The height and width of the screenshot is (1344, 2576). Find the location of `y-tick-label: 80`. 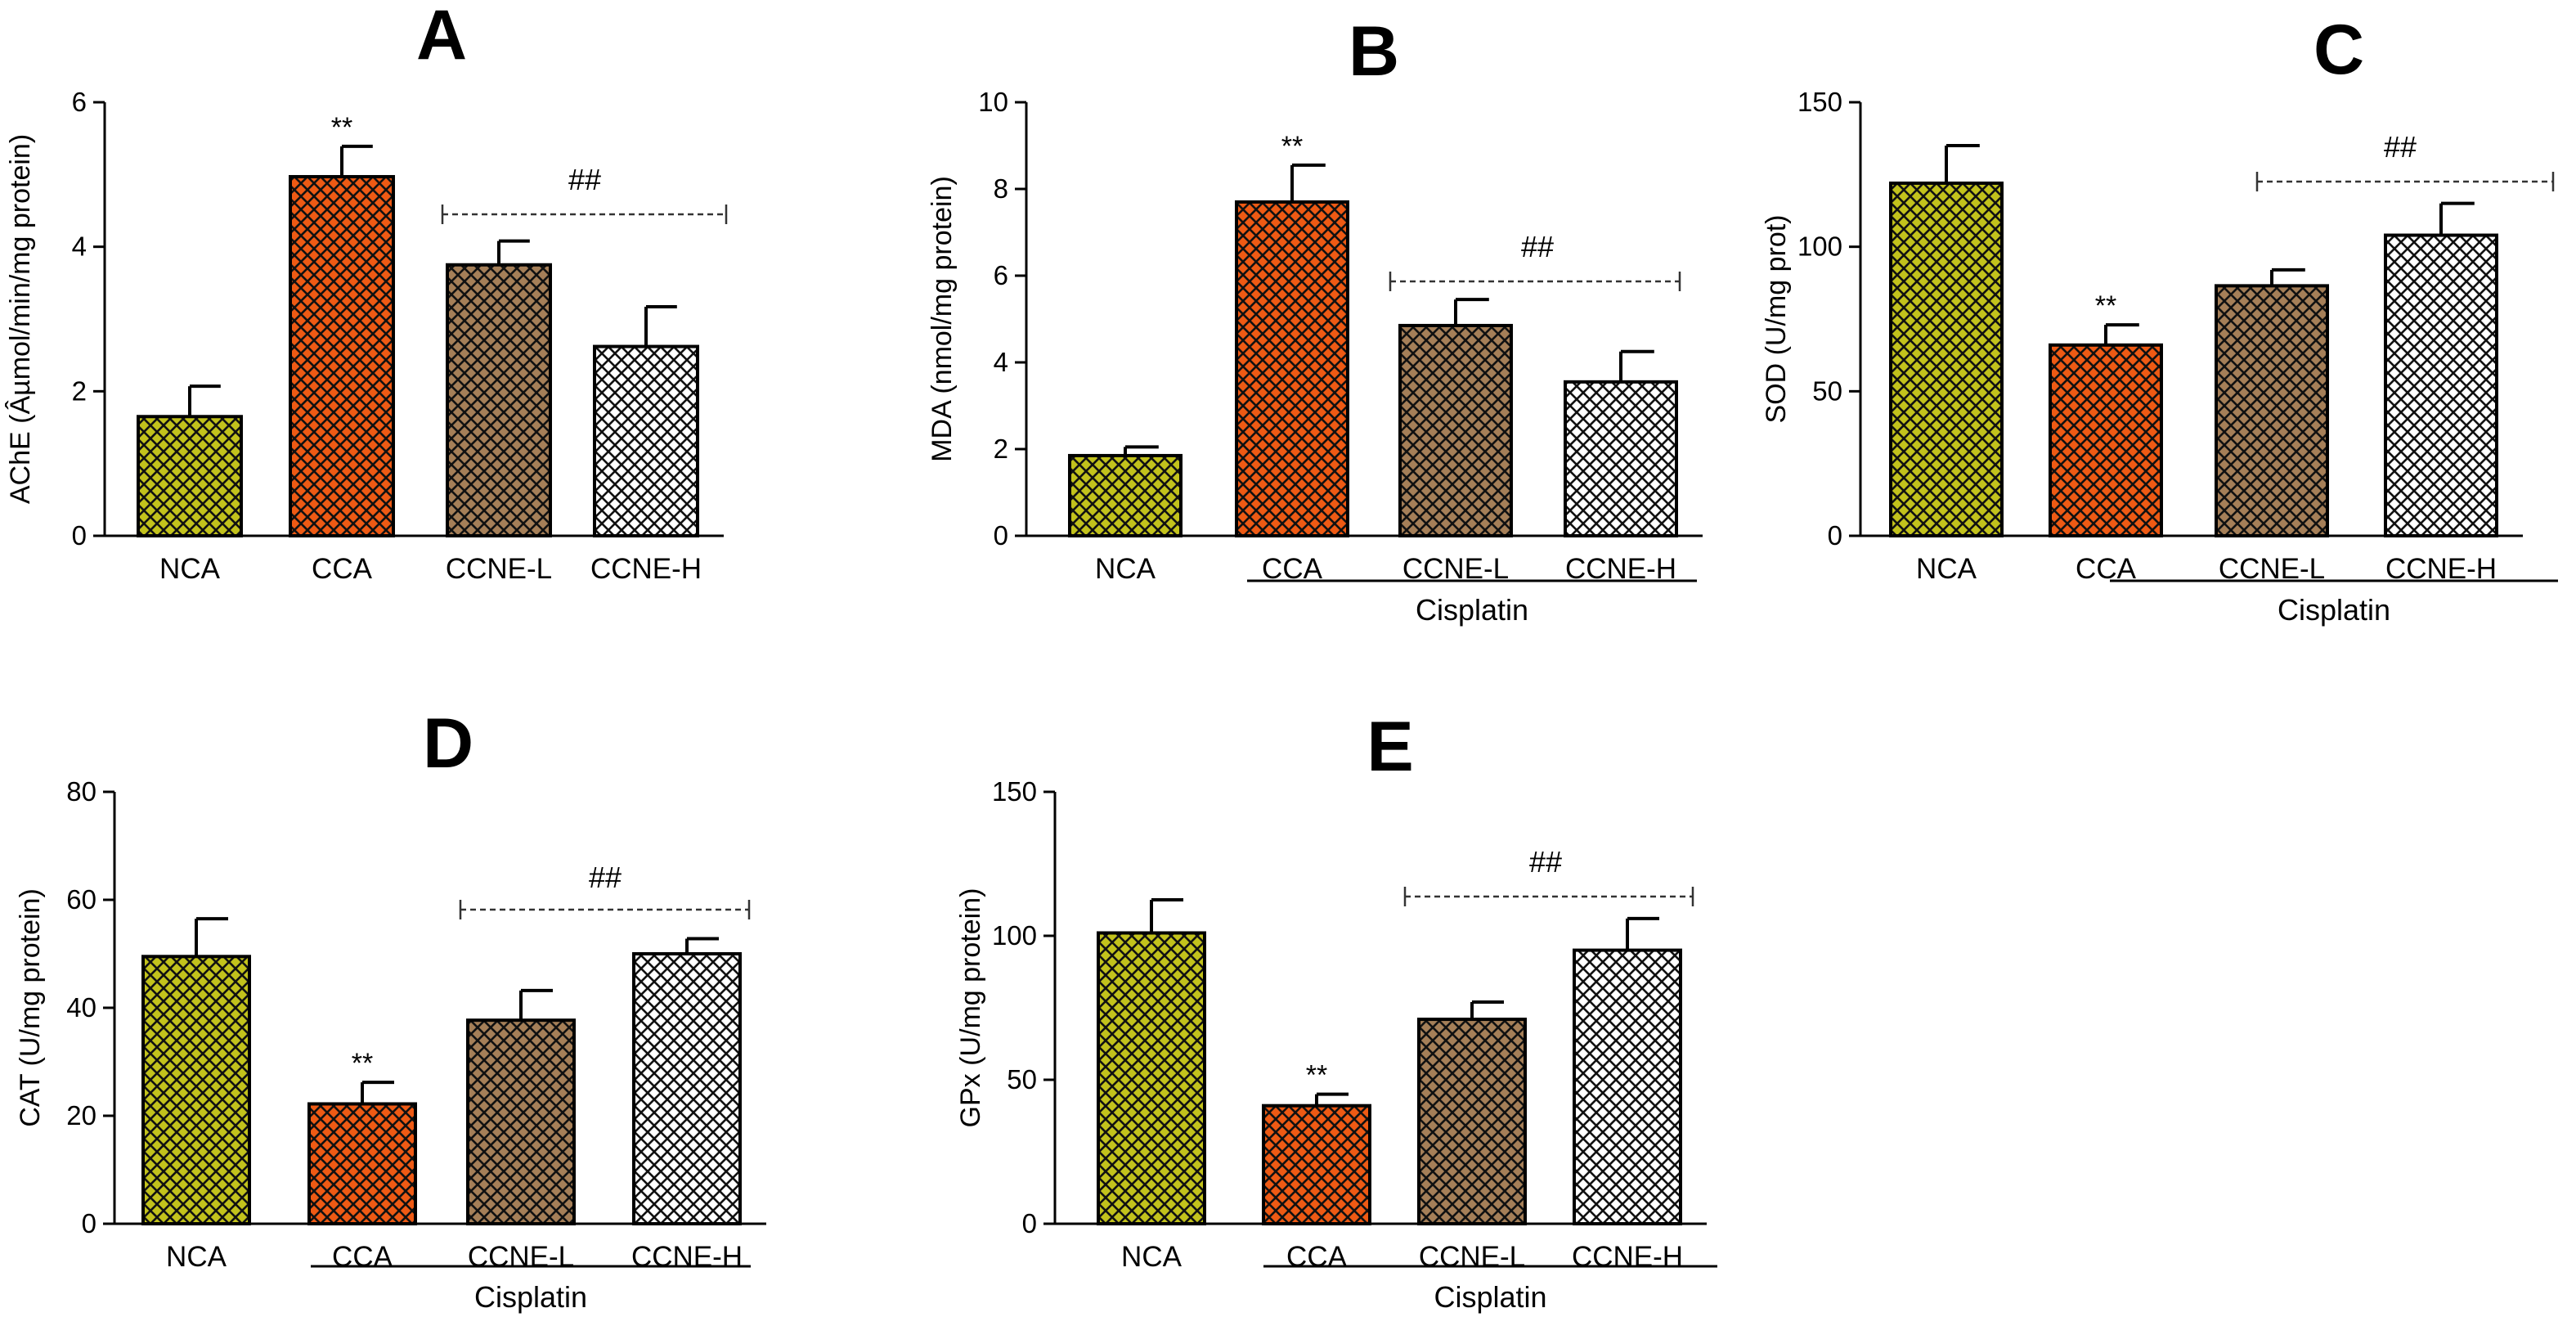

y-tick-label: 80 is located at coordinates (81, 791).